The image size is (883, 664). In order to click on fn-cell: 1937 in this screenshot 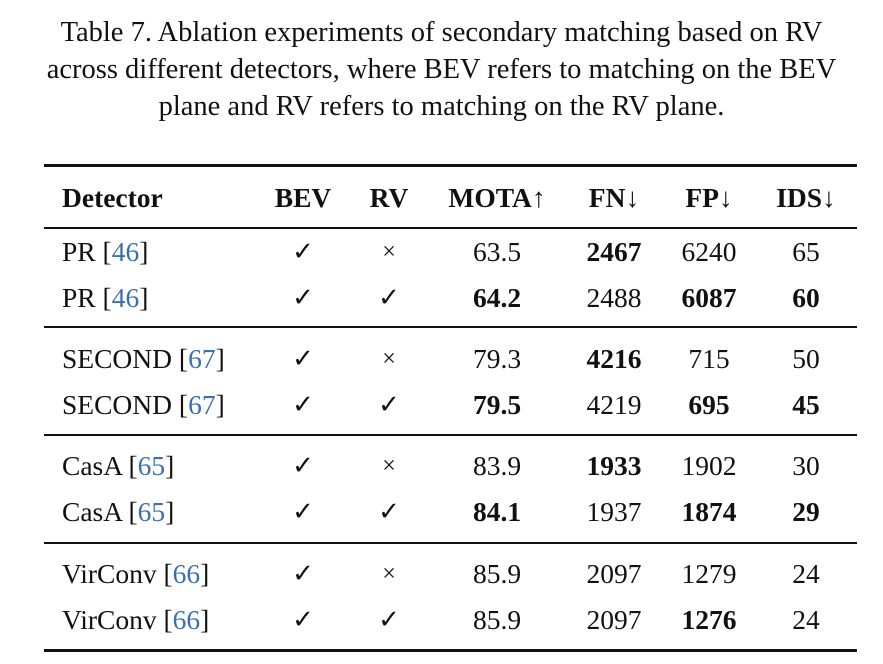, I will do `click(614, 511)`.